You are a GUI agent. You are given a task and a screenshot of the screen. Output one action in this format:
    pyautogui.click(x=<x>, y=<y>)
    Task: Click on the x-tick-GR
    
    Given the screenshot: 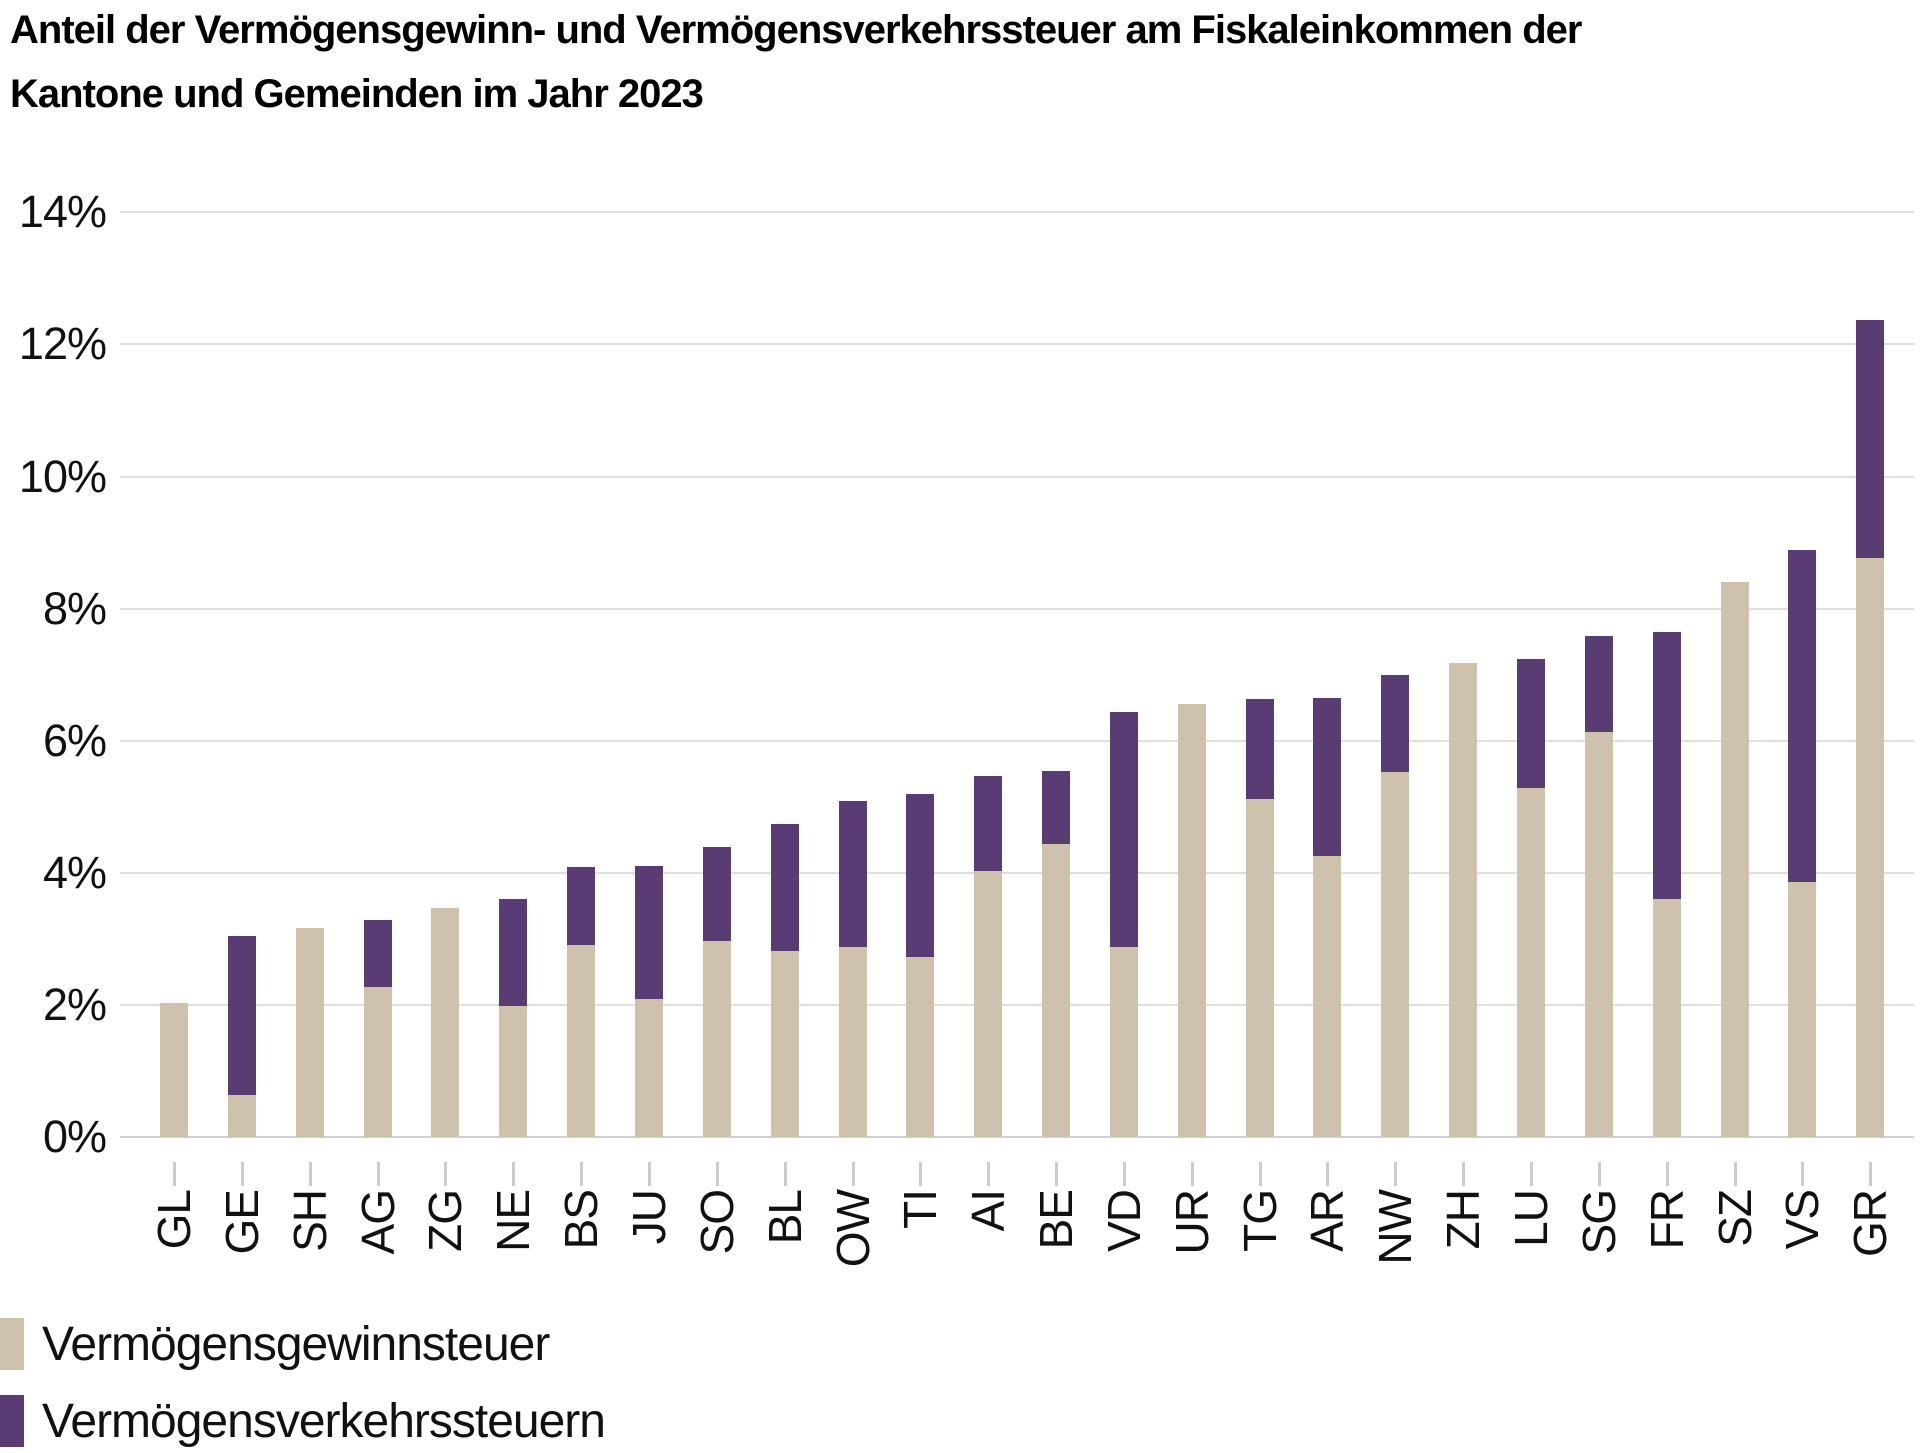 What is the action you would take?
    pyautogui.click(x=1870, y=1174)
    